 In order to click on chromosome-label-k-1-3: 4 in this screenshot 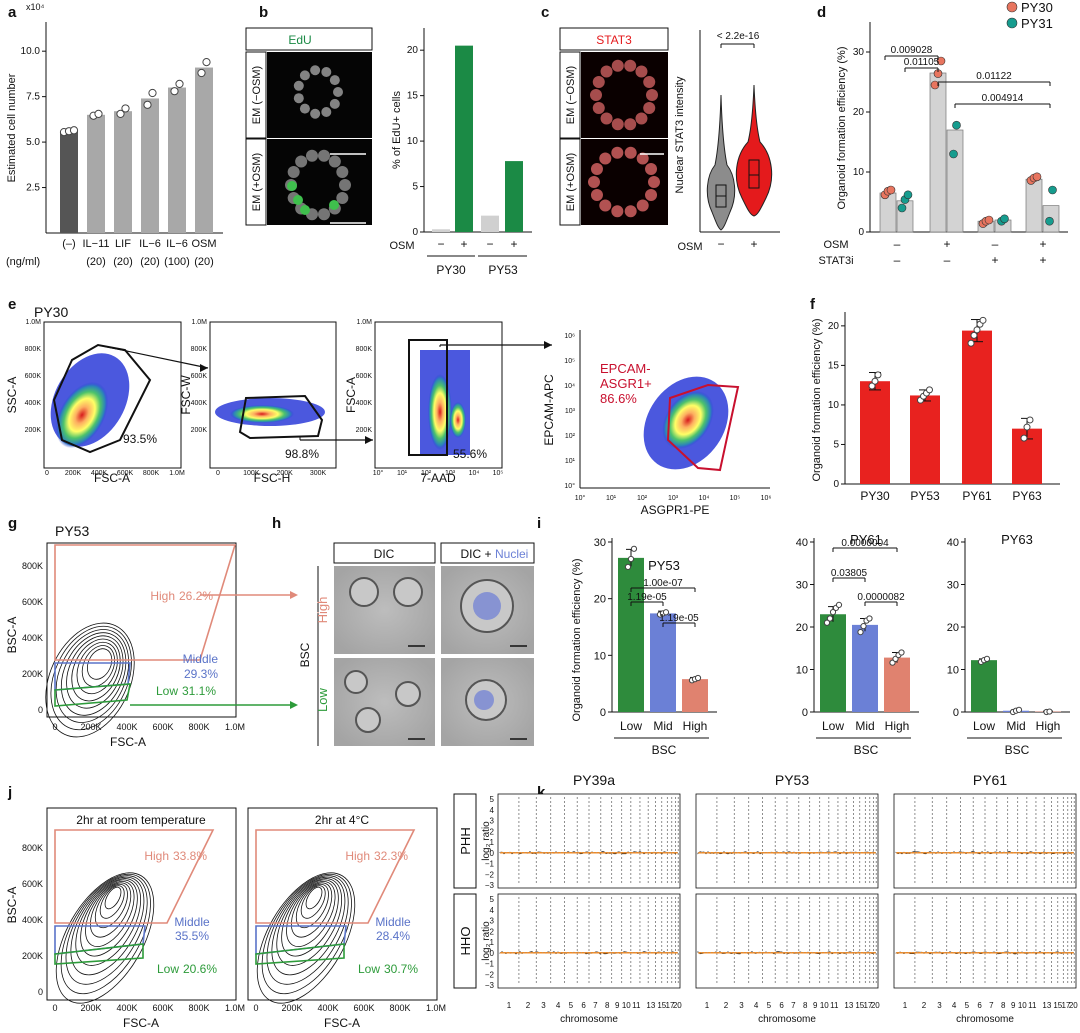, I will do `click(756, 1005)`.